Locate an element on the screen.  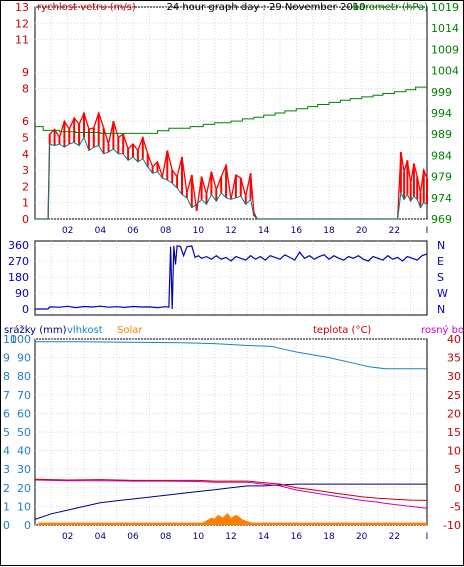
x-tick-bottom-16: 16 is located at coordinates (297, 537).